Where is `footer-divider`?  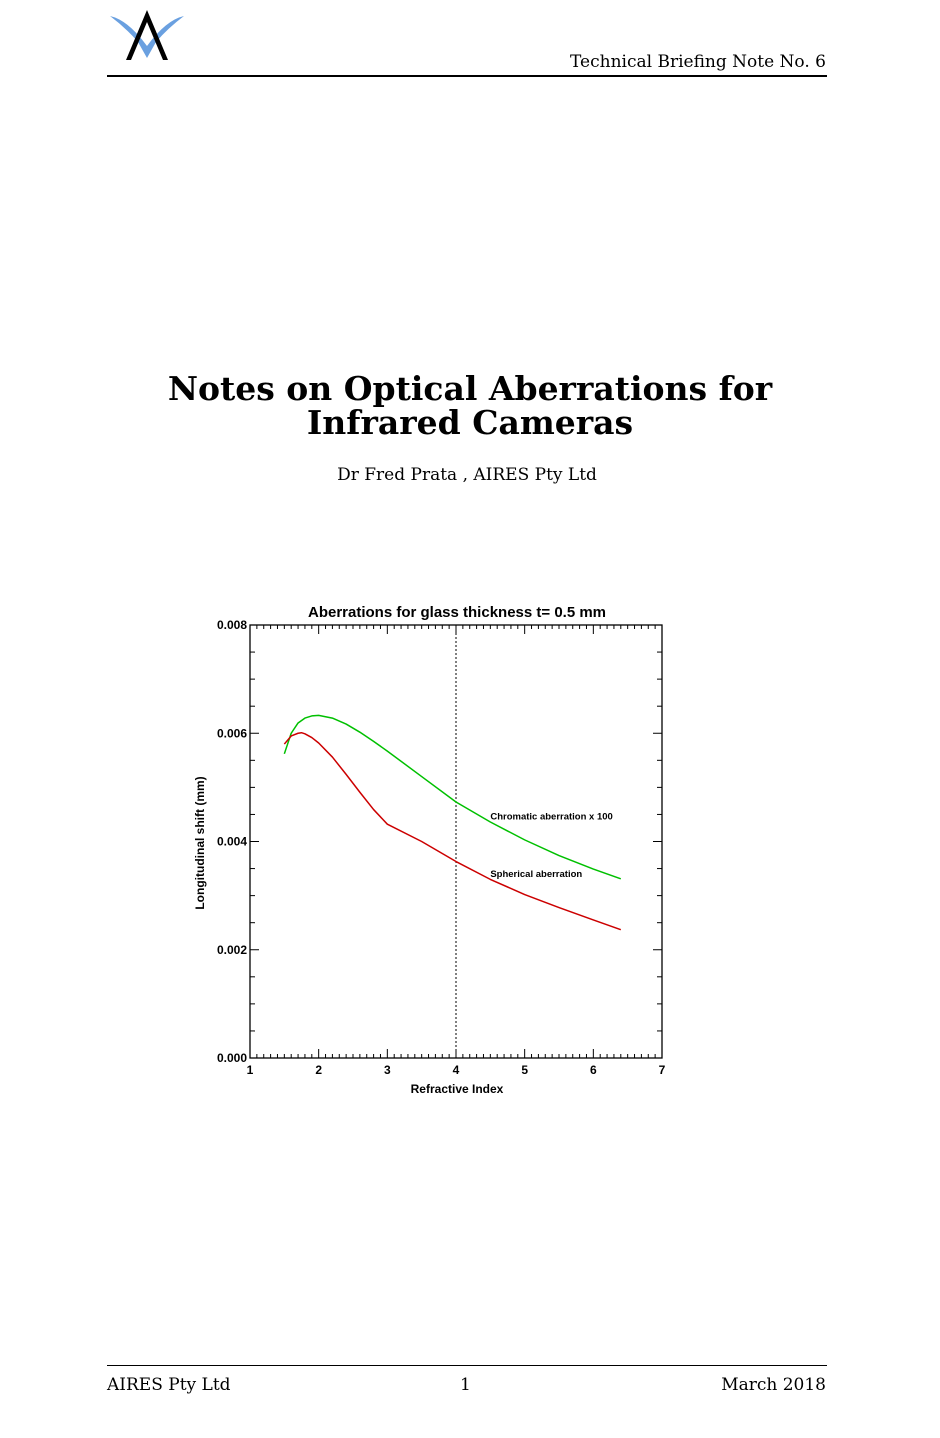
footer-divider is located at coordinates (467, 1365).